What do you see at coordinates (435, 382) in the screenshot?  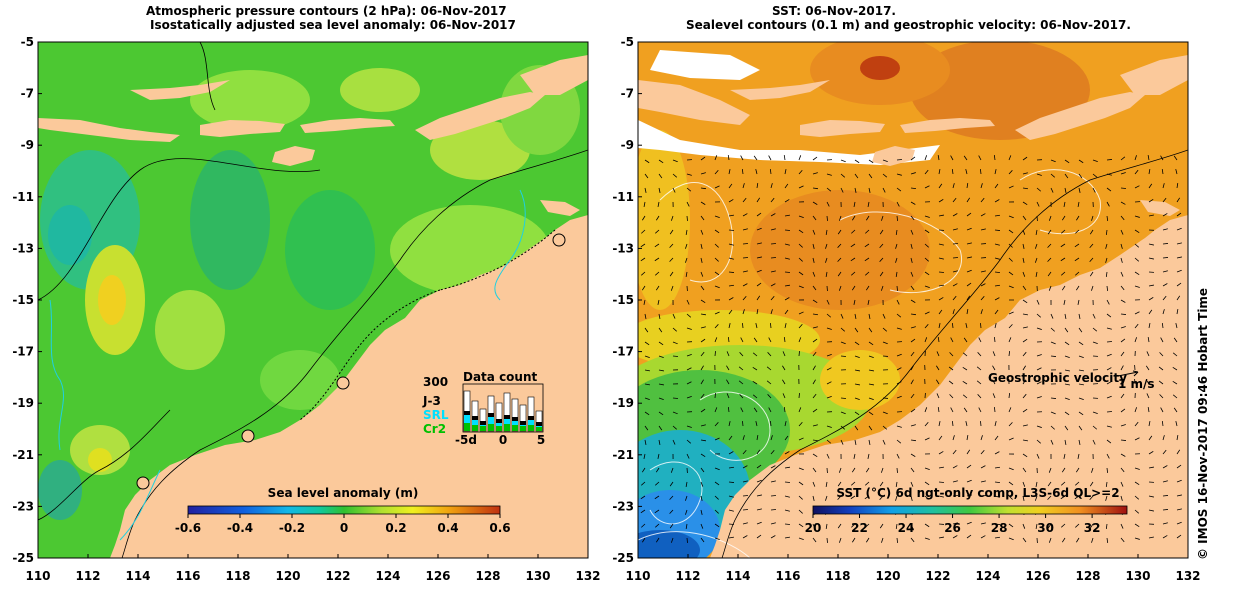 I see `data-count-max-label: 300` at bounding box center [435, 382].